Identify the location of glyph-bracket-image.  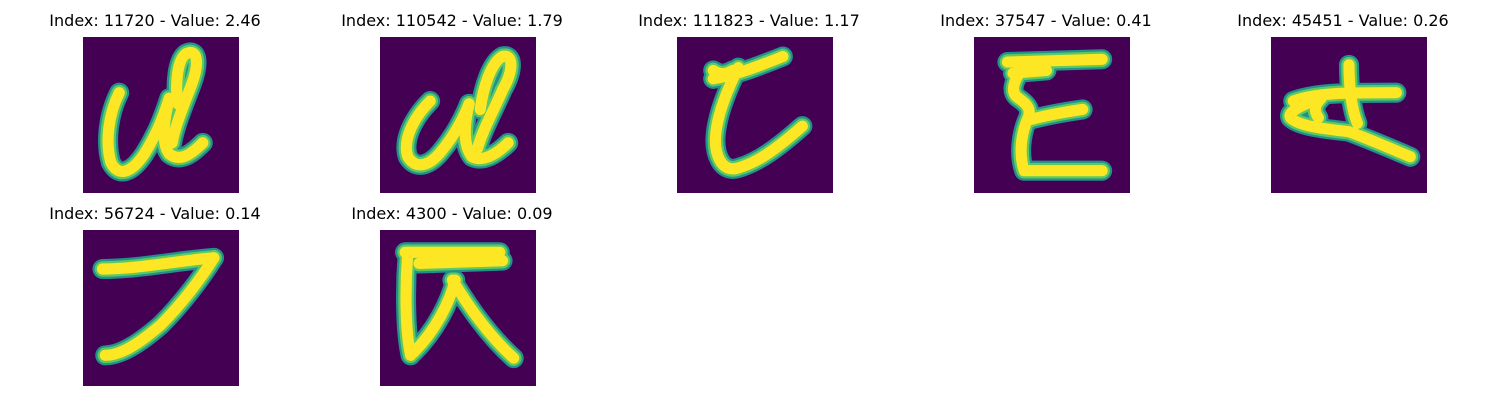
(458, 308).